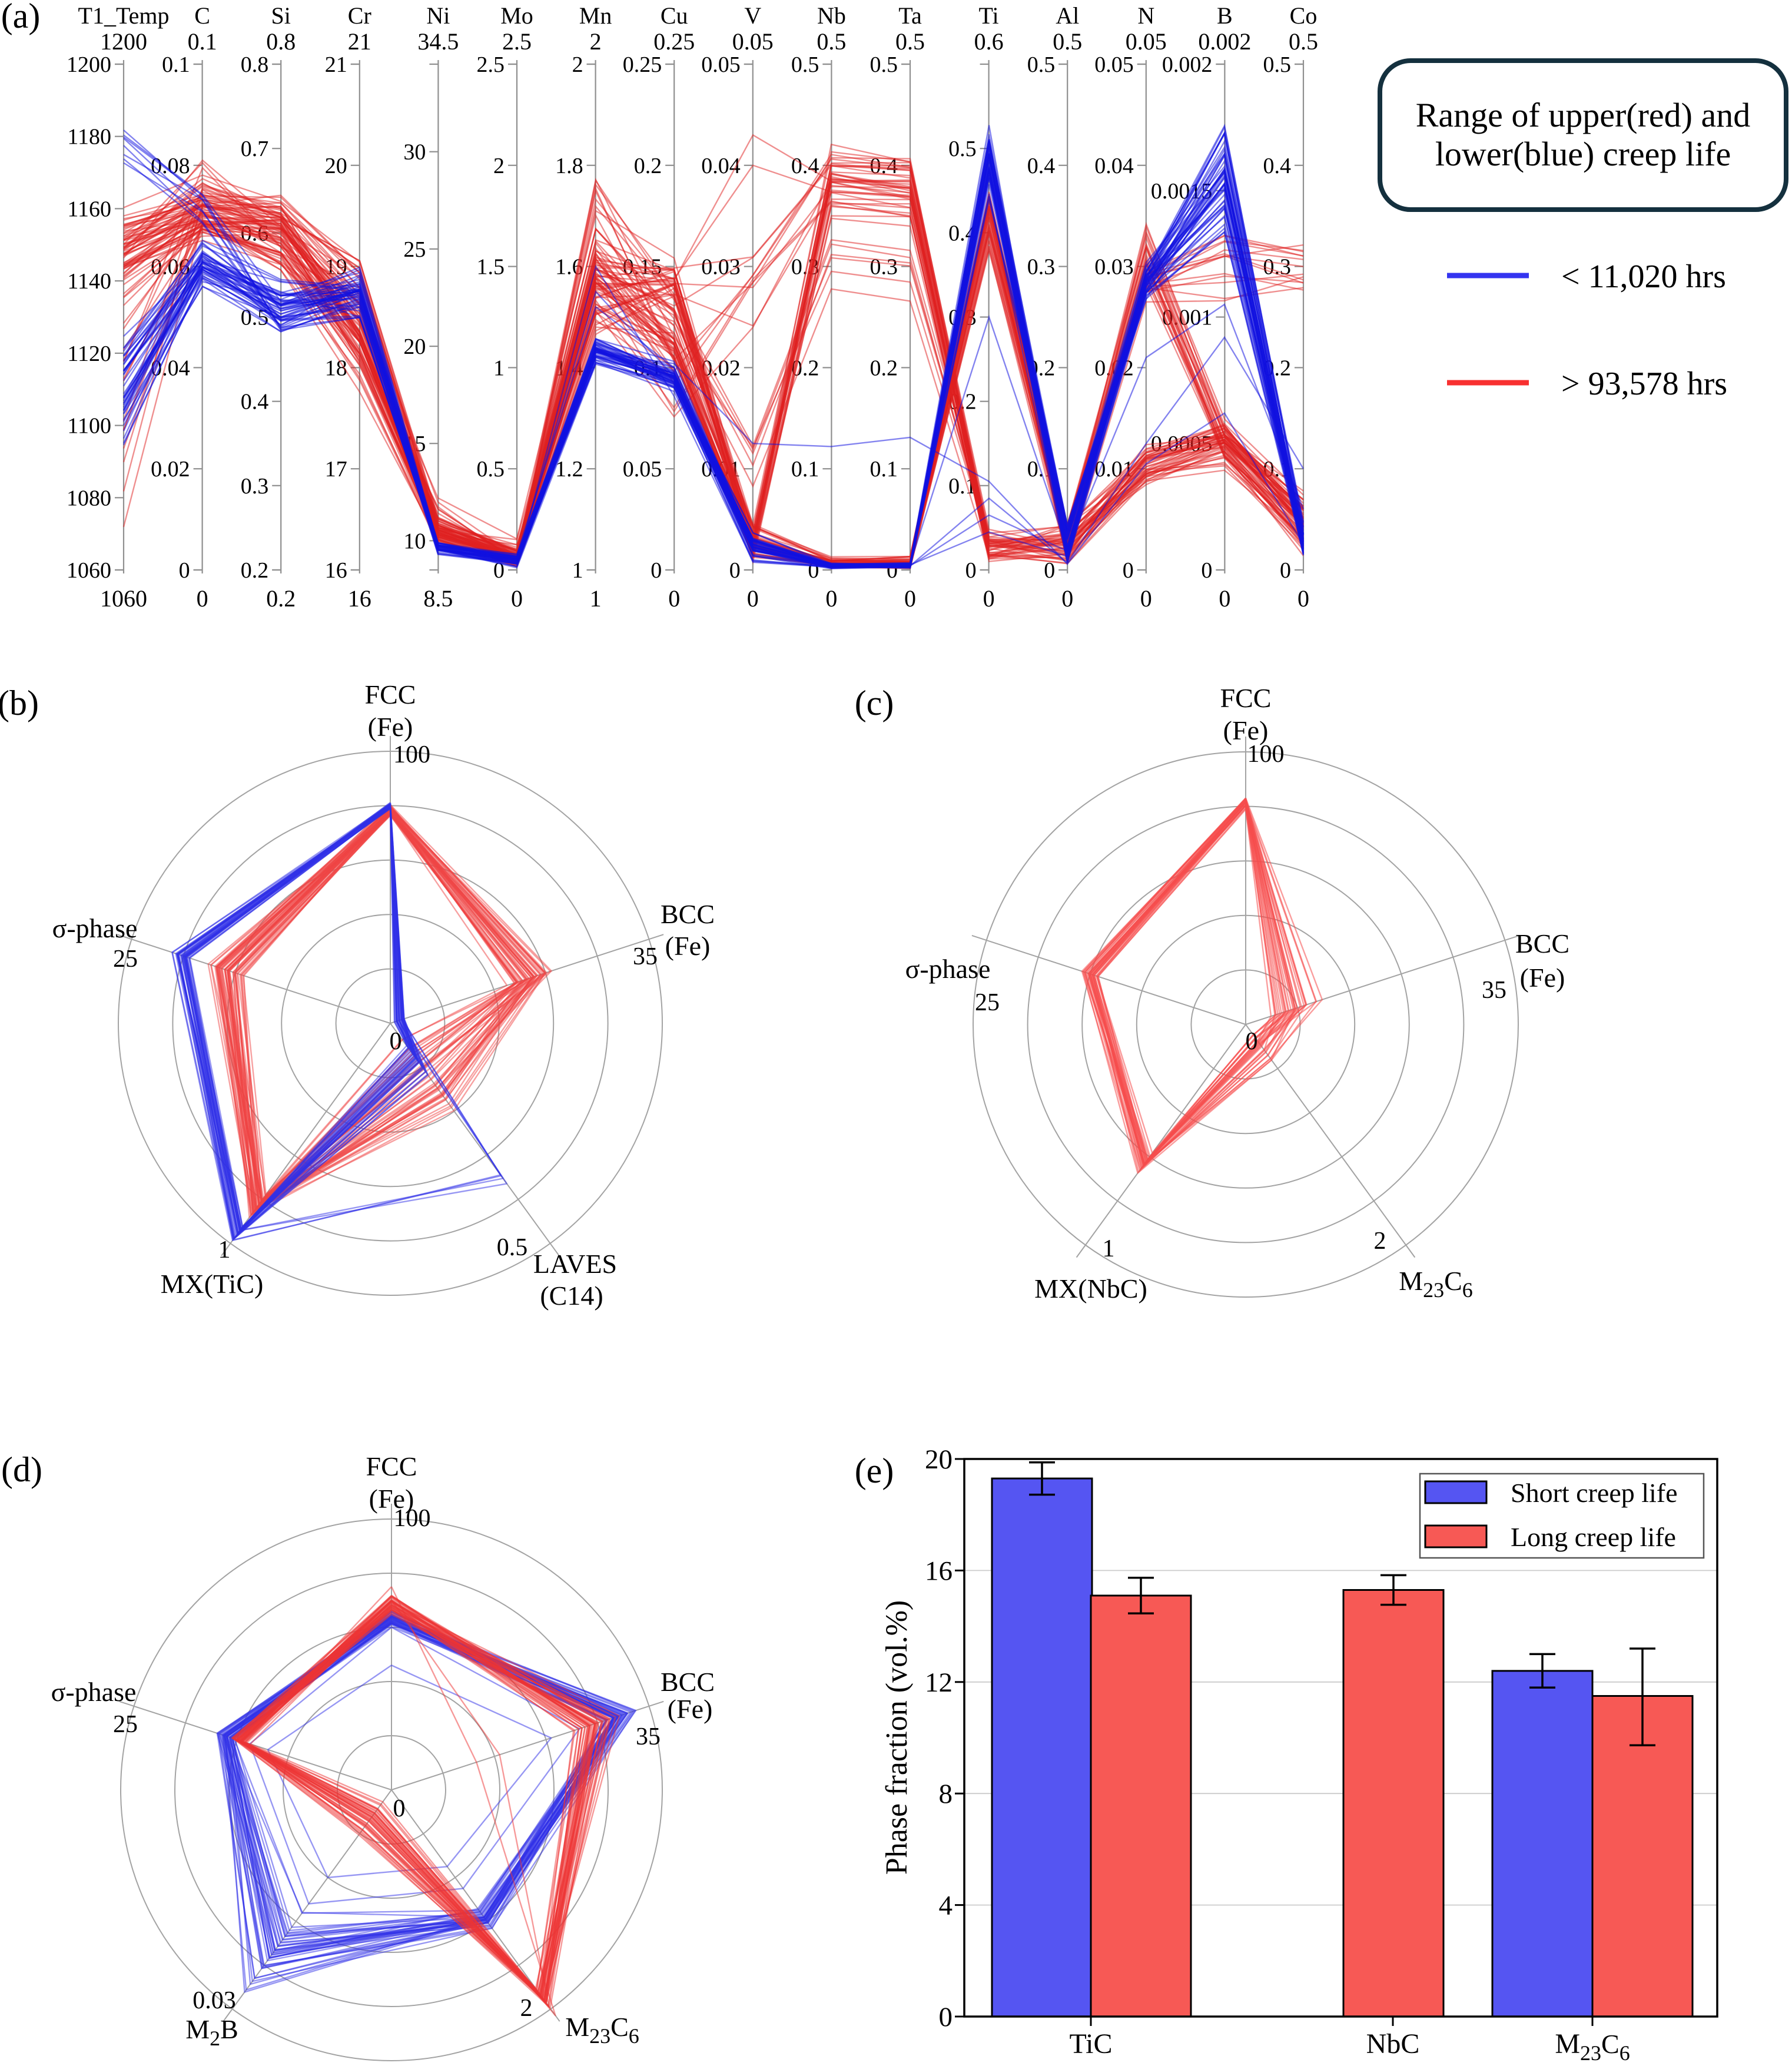  I want to click on svg-text: 4, so click(946, 1906).